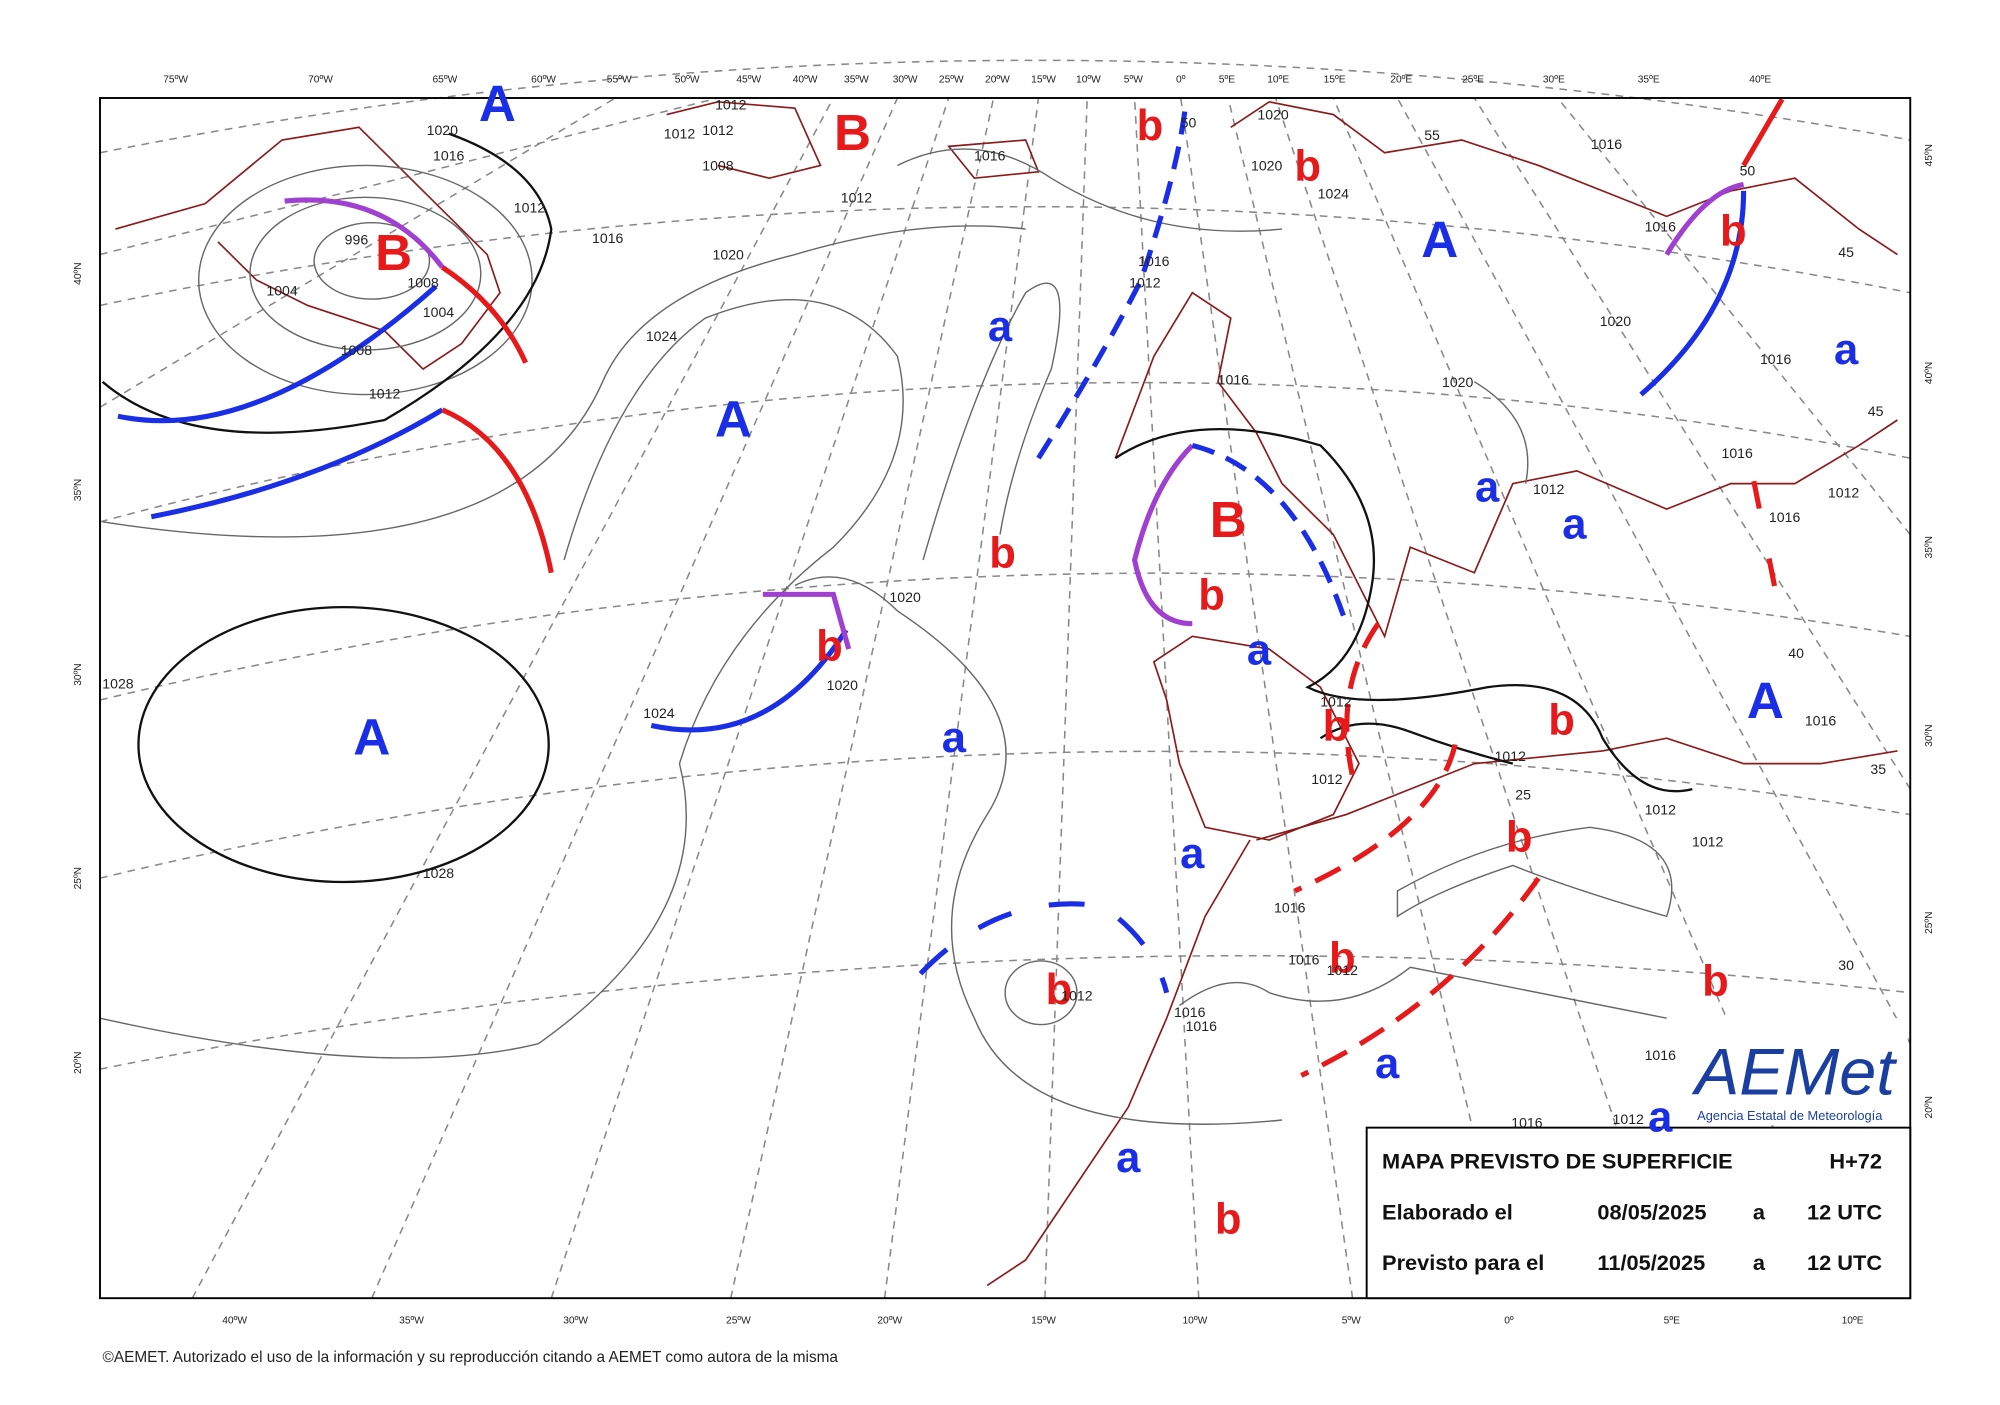 This screenshot has width=2000, height=1405. I want to click on top-lon-label: 10ºE, so click(1278, 80).